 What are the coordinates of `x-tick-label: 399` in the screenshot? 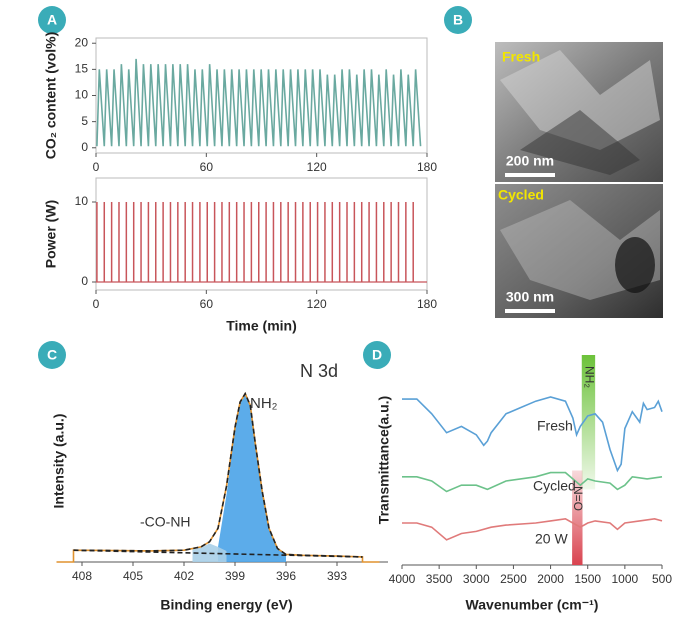 It's located at (235, 576).